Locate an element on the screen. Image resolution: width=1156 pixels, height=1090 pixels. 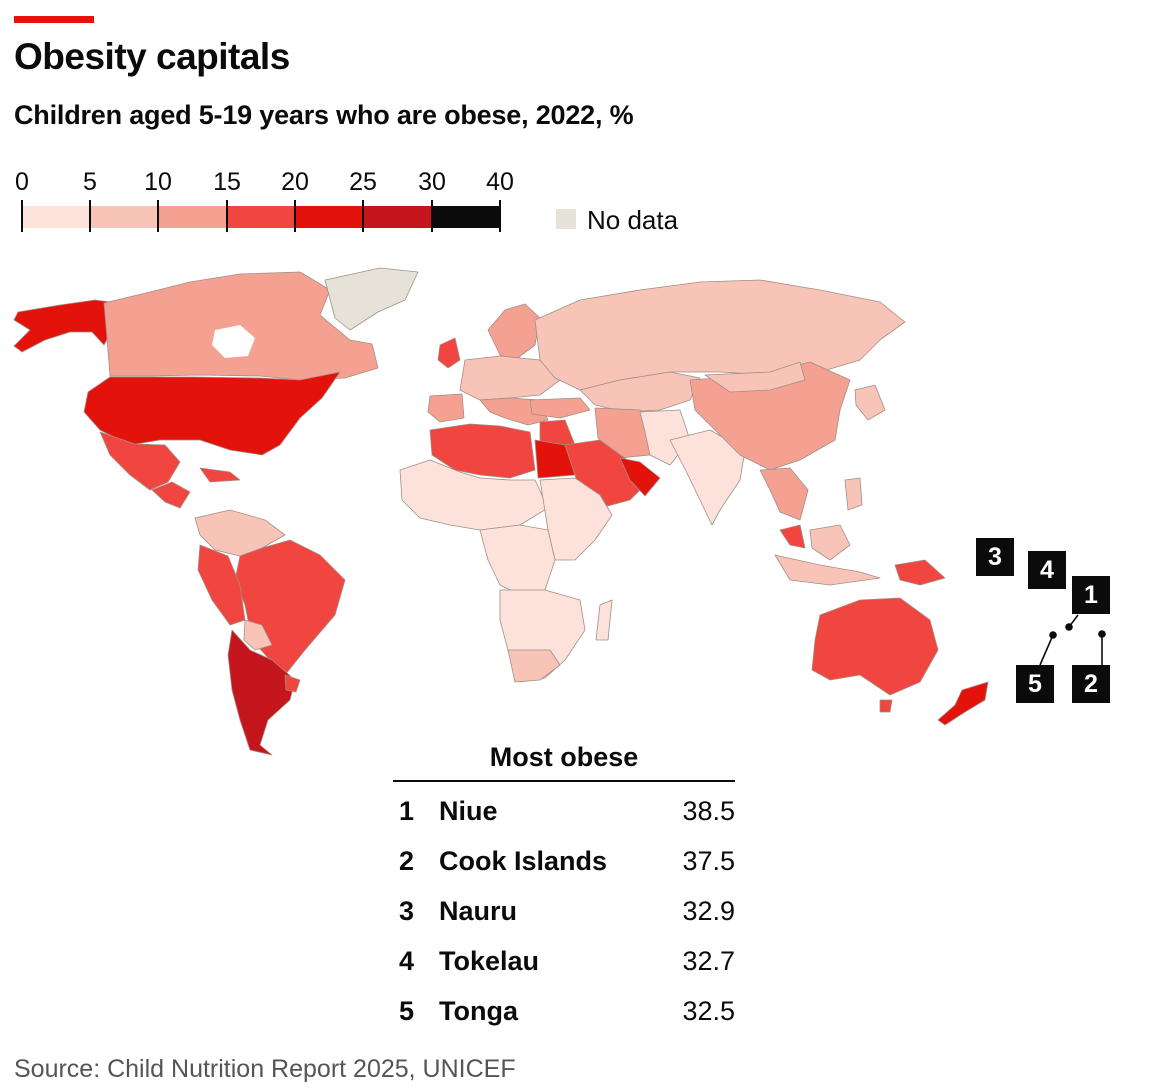
region-gulf is located at coordinates (640, 477).